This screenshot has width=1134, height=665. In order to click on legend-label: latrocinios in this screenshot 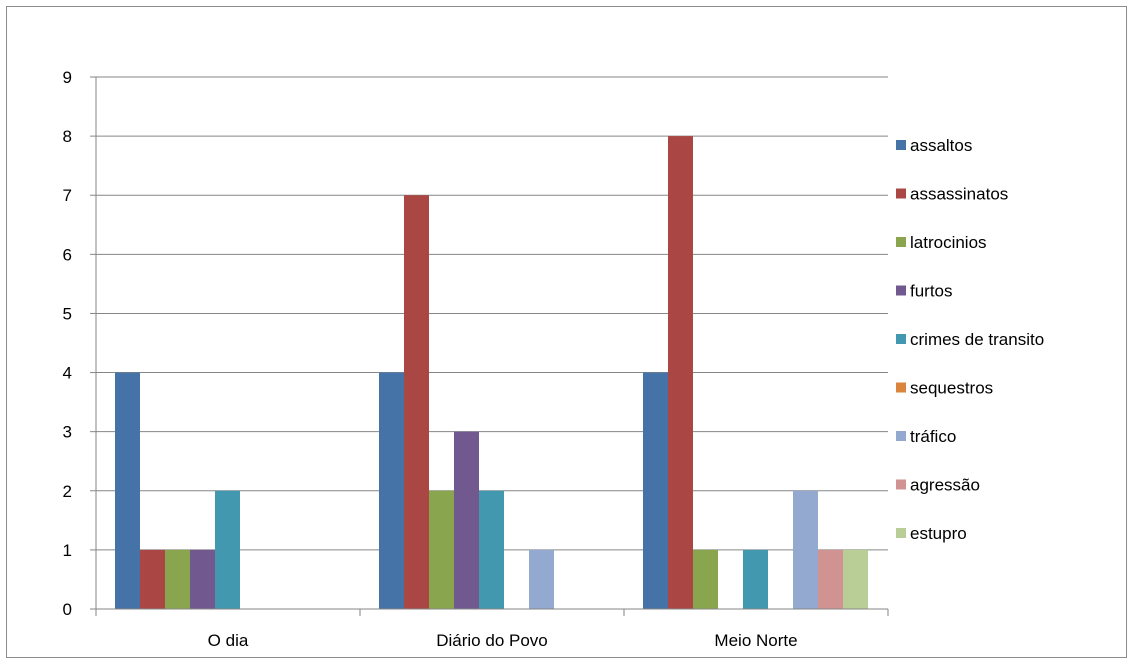, I will do `click(948, 242)`.